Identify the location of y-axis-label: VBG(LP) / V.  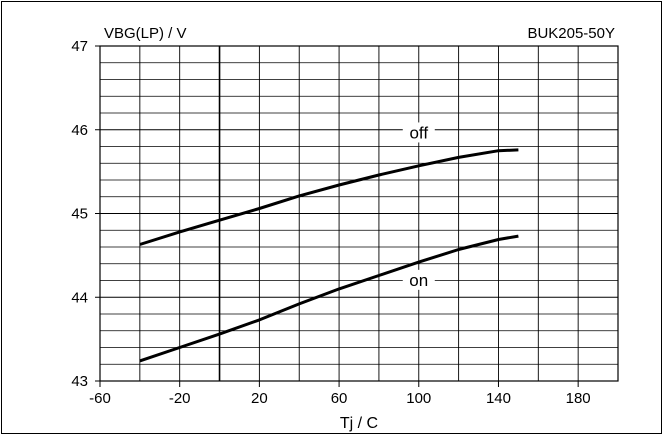
(145, 33).